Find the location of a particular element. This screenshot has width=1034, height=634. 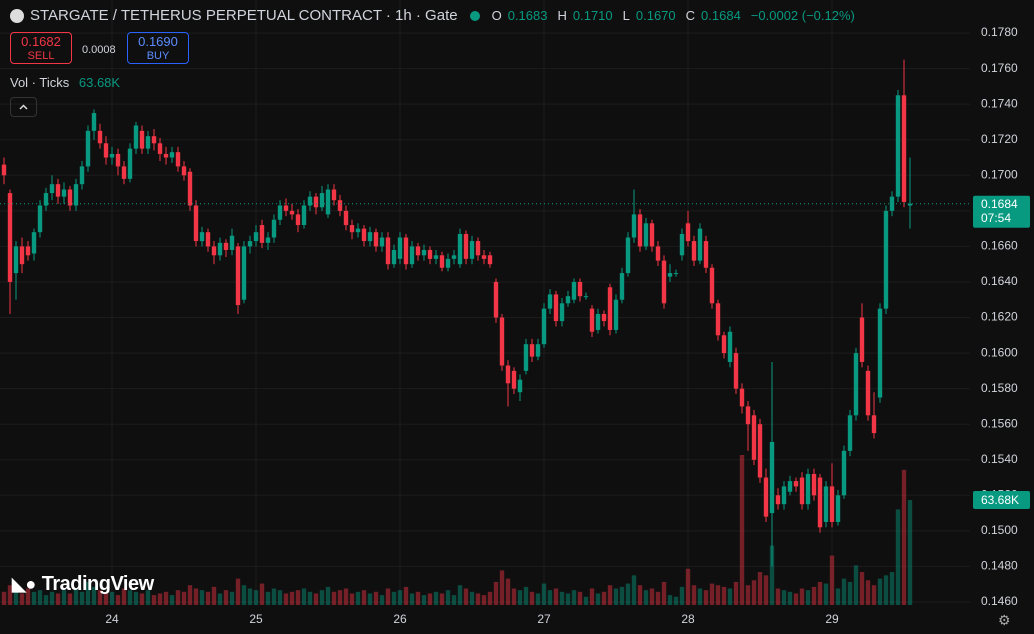

brand-logo: ◣● TradingView is located at coordinates (83, 584).